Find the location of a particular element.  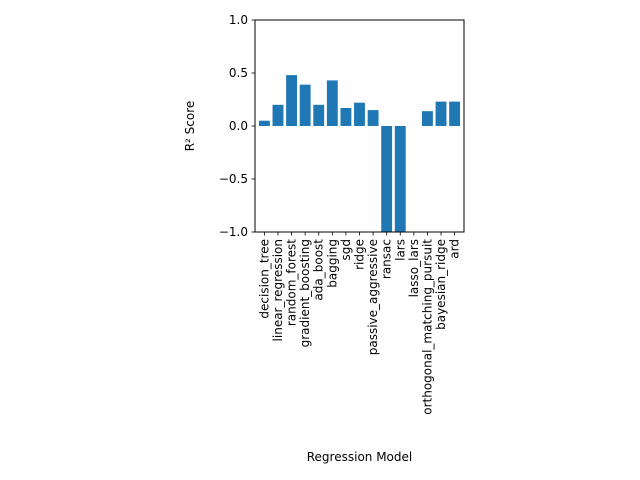

x-tick-label: lars is located at coordinates (400, 250).